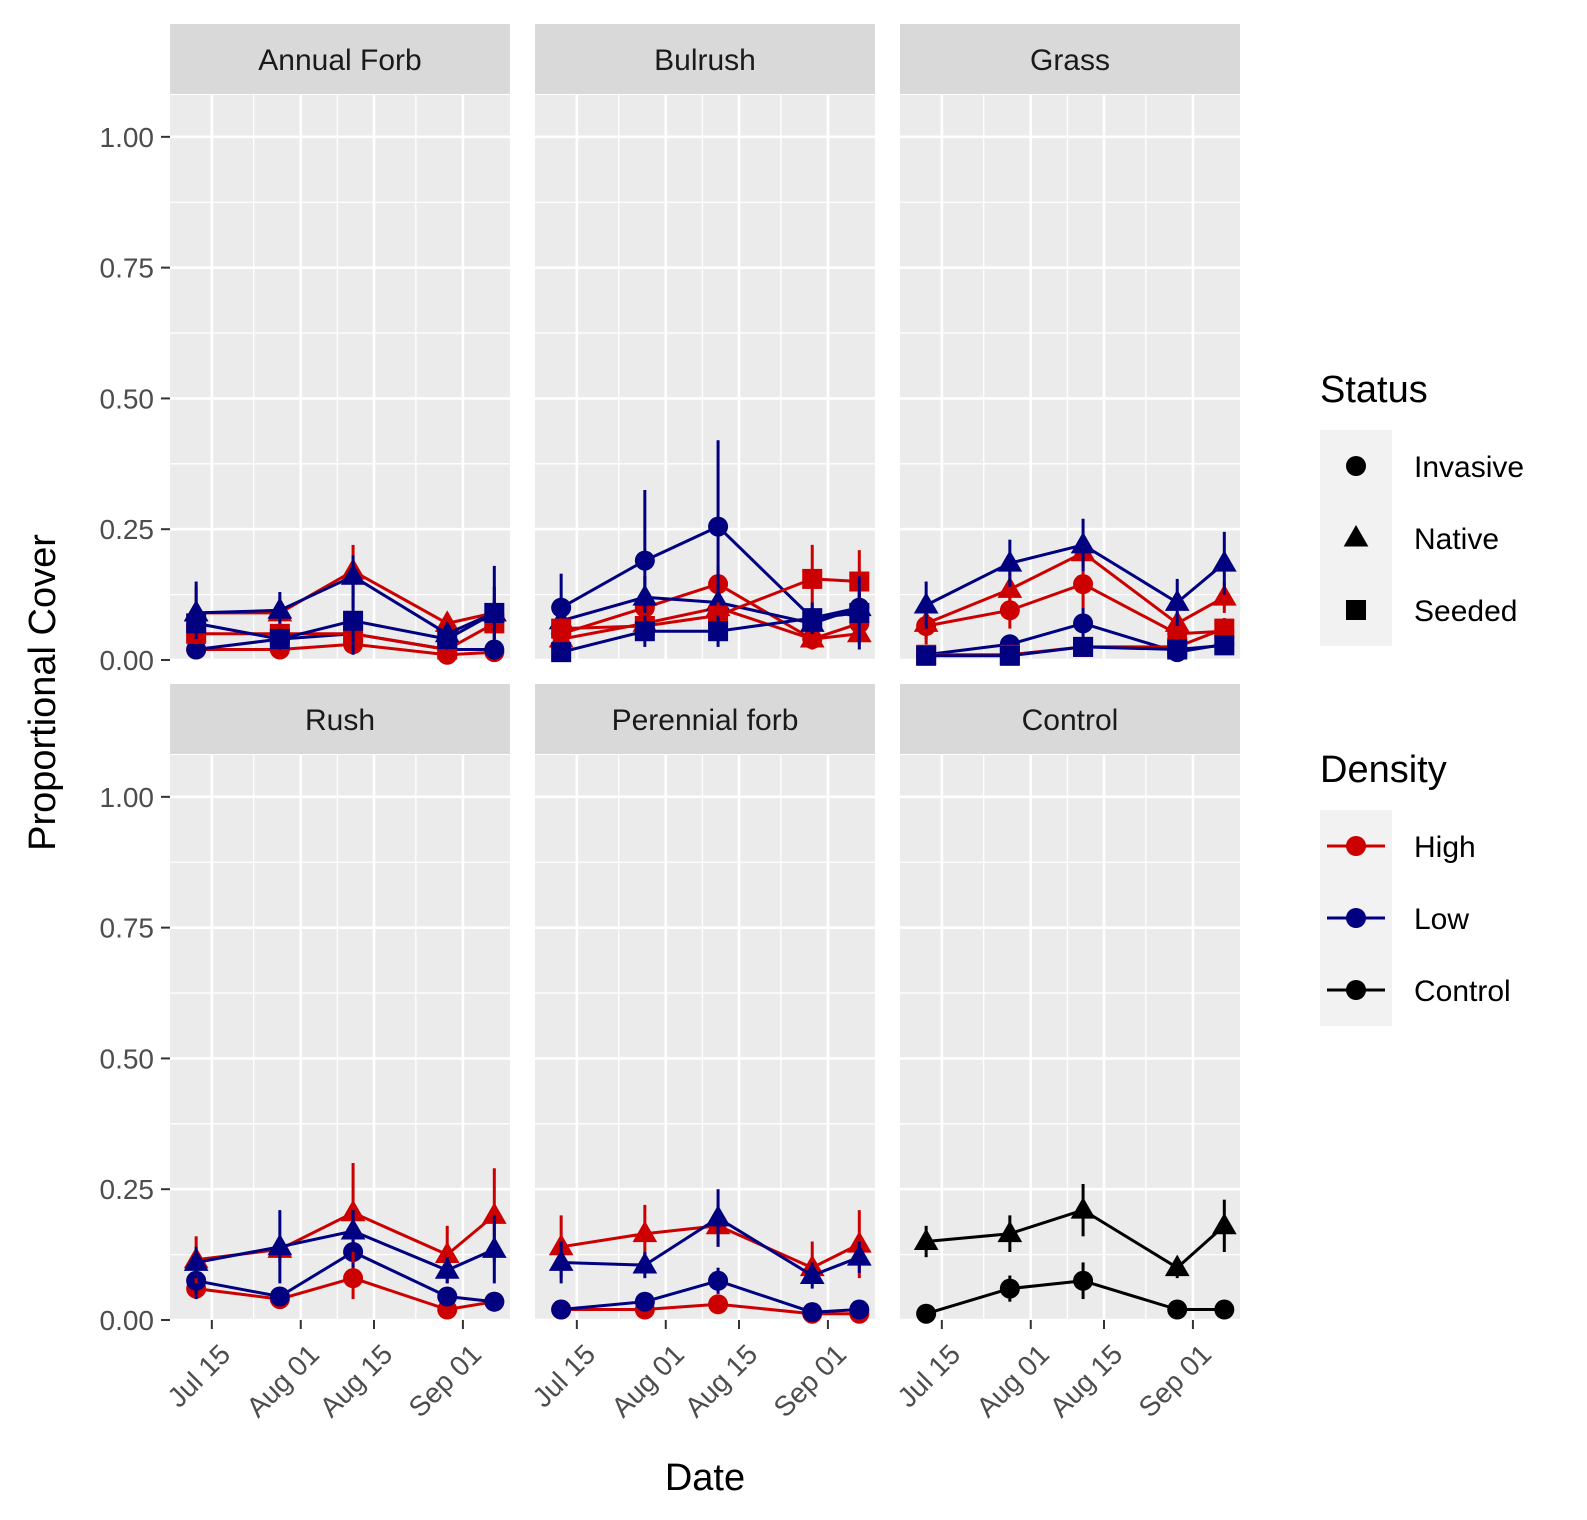 The height and width of the screenshot is (1520, 1587). I want to click on legend-entry-high: High, so click(1398, 846).